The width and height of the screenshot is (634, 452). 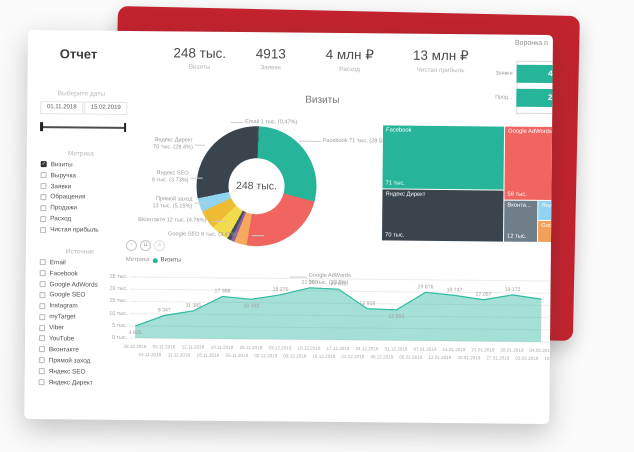 I want to click on option-label: Обращения, so click(x=68, y=197).